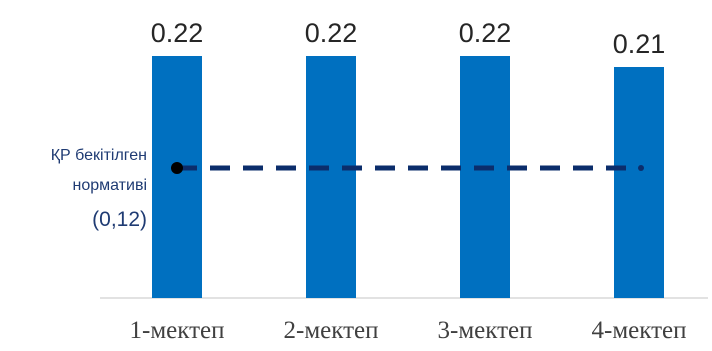  Describe the element at coordinates (408, 330) in the screenshot. I see `category-labels-group: 1-мектеп 2-мектеп 3-мектеп 4-мектеп` at that location.